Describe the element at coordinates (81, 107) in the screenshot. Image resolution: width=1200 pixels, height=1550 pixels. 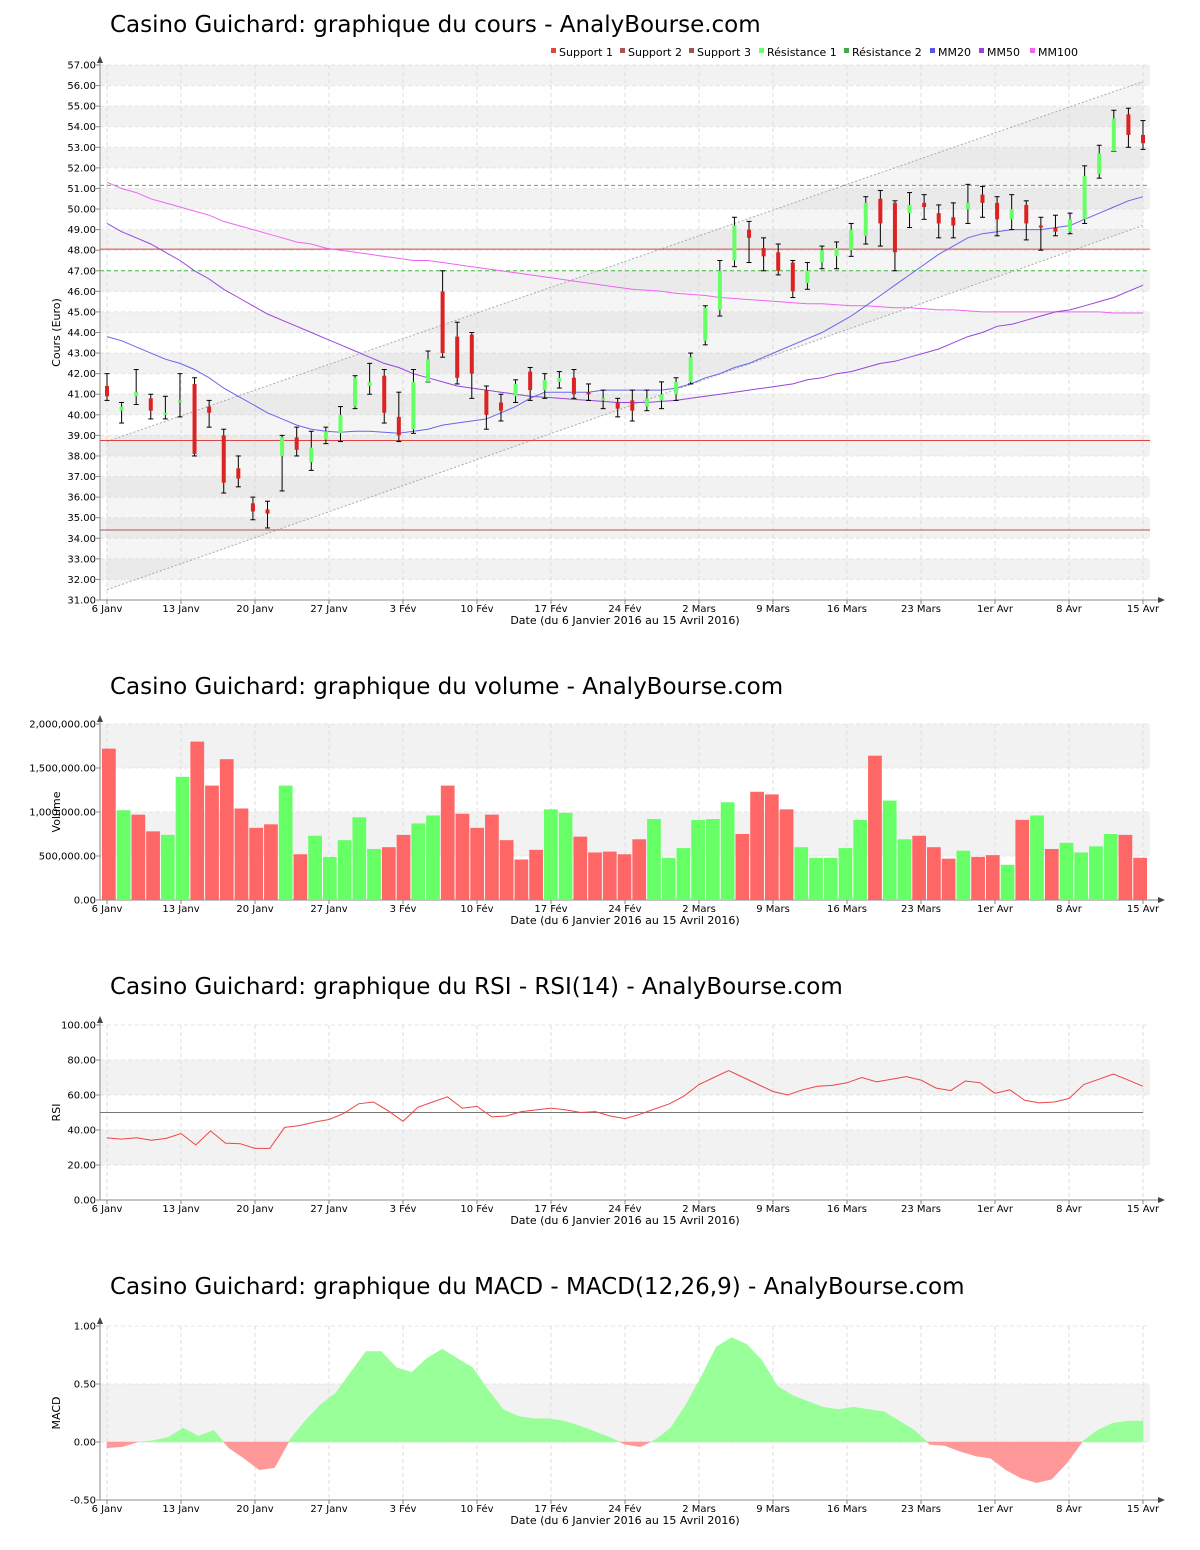
I see `price-ytick-label: 55.00` at that location.